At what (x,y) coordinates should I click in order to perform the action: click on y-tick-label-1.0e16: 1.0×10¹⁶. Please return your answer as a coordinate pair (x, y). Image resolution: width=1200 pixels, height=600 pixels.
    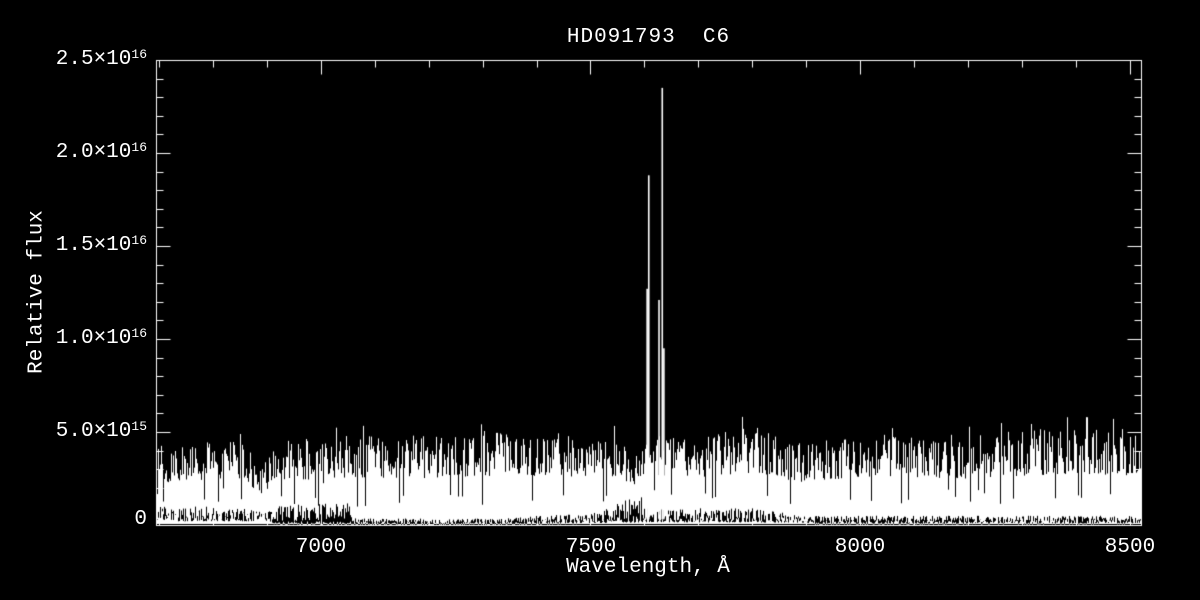
    Looking at the image, I should click on (101, 338).